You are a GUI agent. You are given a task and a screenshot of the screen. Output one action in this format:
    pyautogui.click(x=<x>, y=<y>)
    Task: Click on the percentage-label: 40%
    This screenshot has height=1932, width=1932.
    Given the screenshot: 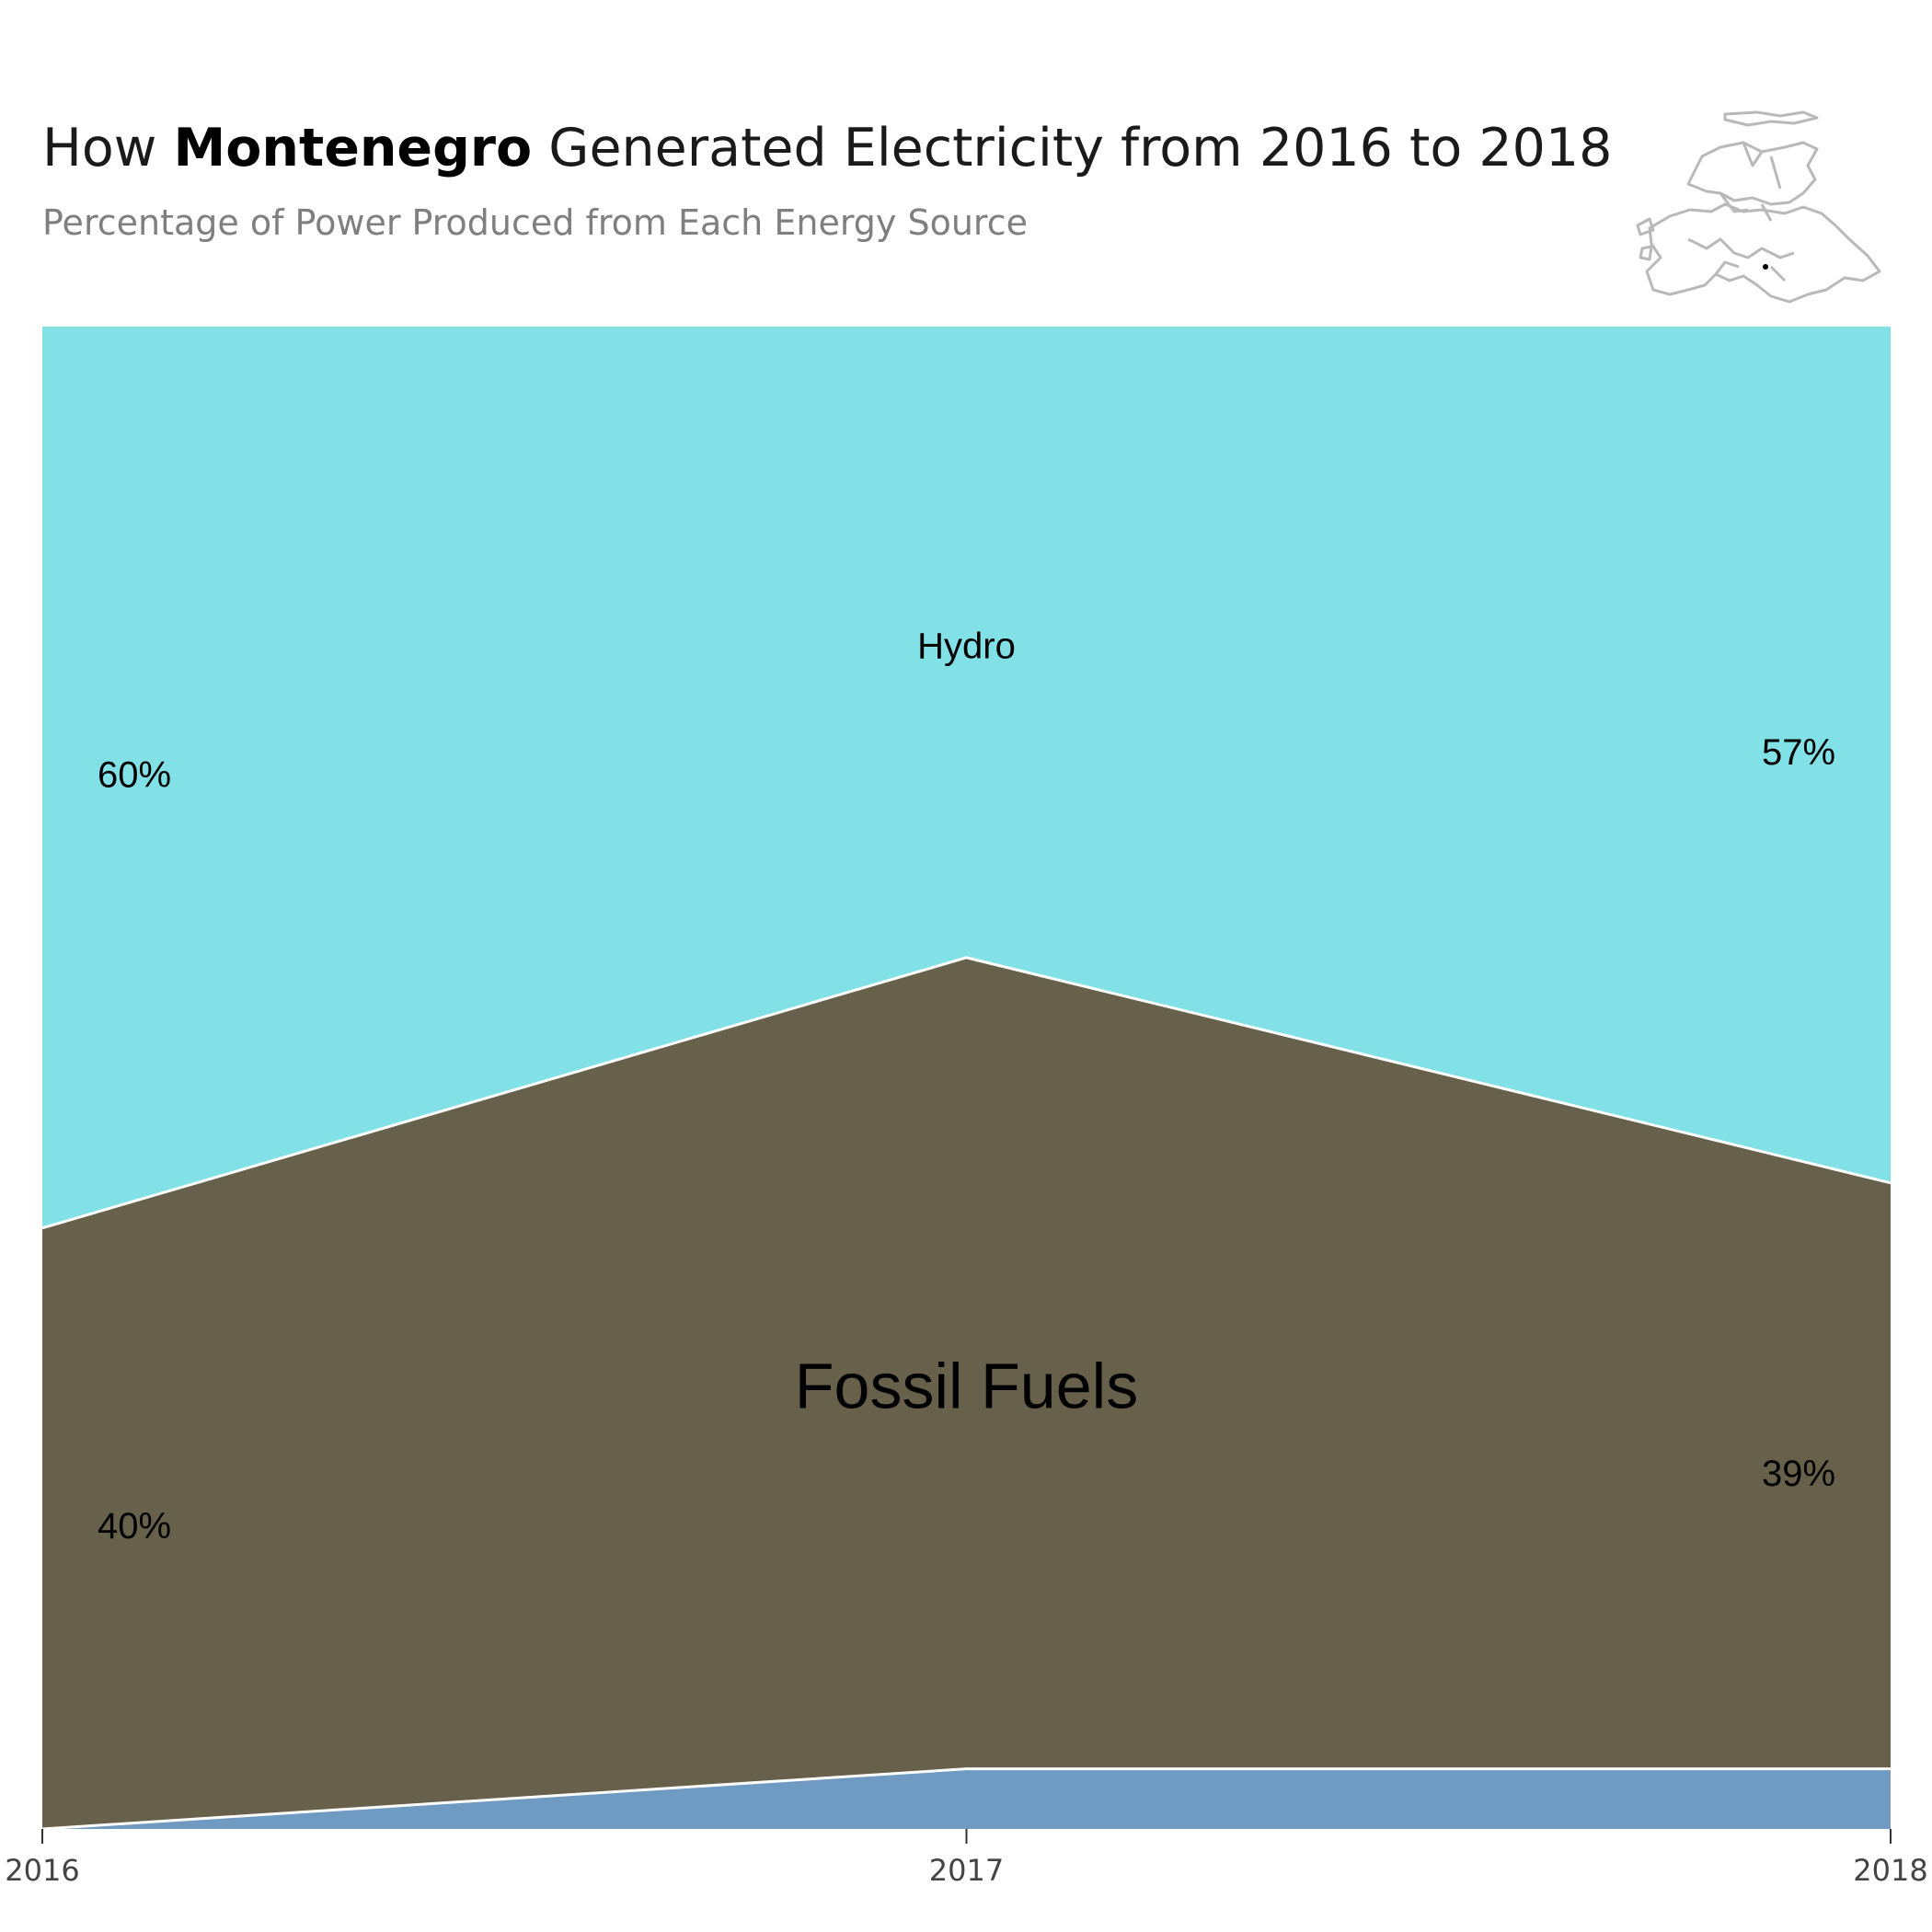 What is the action you would take?
    pyautogui.click(x=134, y=1526)
    